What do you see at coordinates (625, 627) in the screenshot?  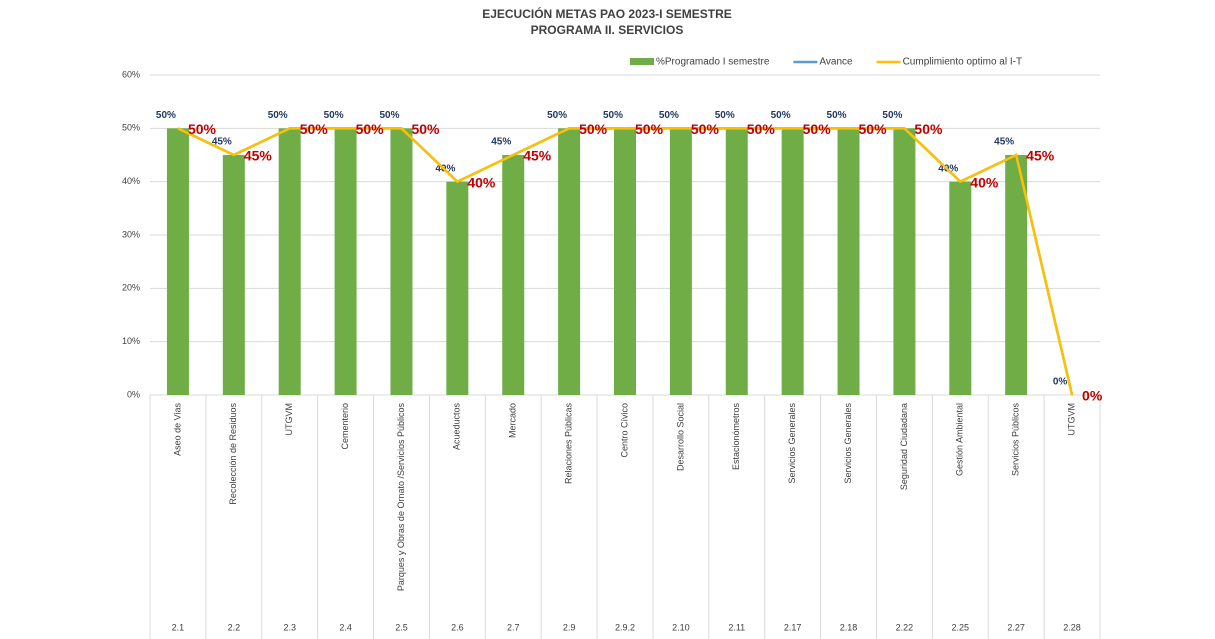 I see `x-group-label: 2.9.2` at bounding box center [625, 627].